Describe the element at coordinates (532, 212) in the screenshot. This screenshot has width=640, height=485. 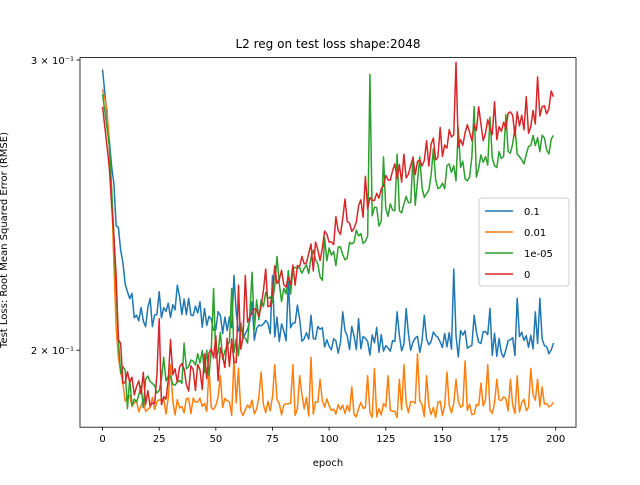
I see `legend-label: 0.1` at that location.